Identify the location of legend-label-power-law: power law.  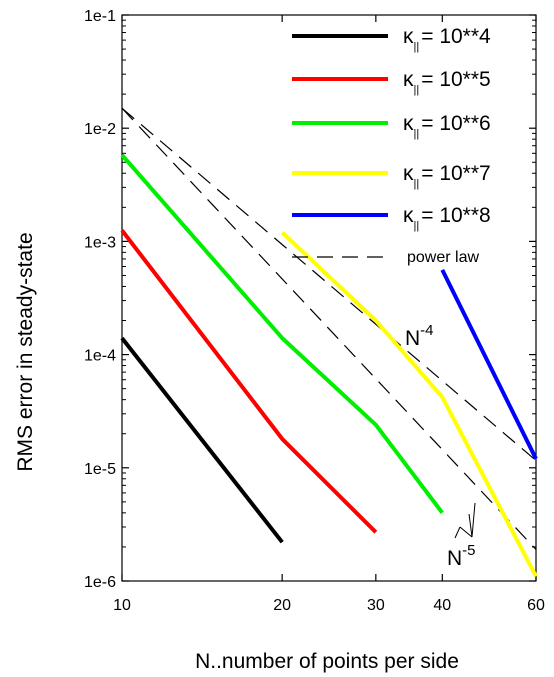
(443, 257).